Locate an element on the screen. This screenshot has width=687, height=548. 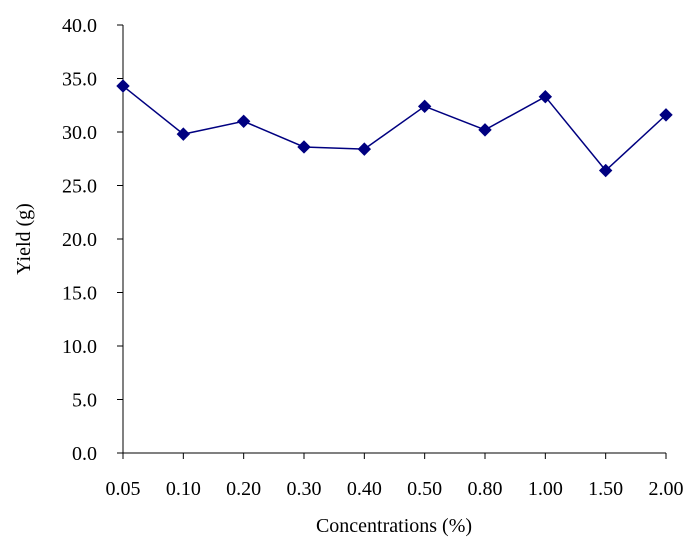
y-tick-label: 20.0 is located at coordinates (79, 240).